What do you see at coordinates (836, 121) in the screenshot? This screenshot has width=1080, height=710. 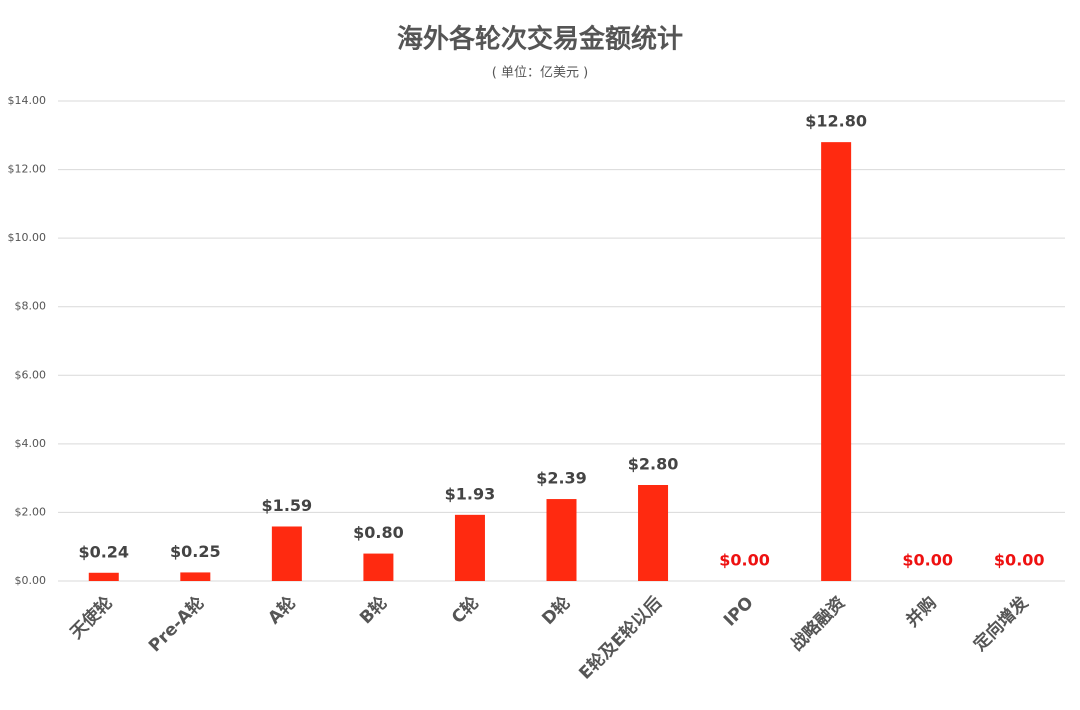 I see `value-label: $12.80` at bounding box center [836, 121].